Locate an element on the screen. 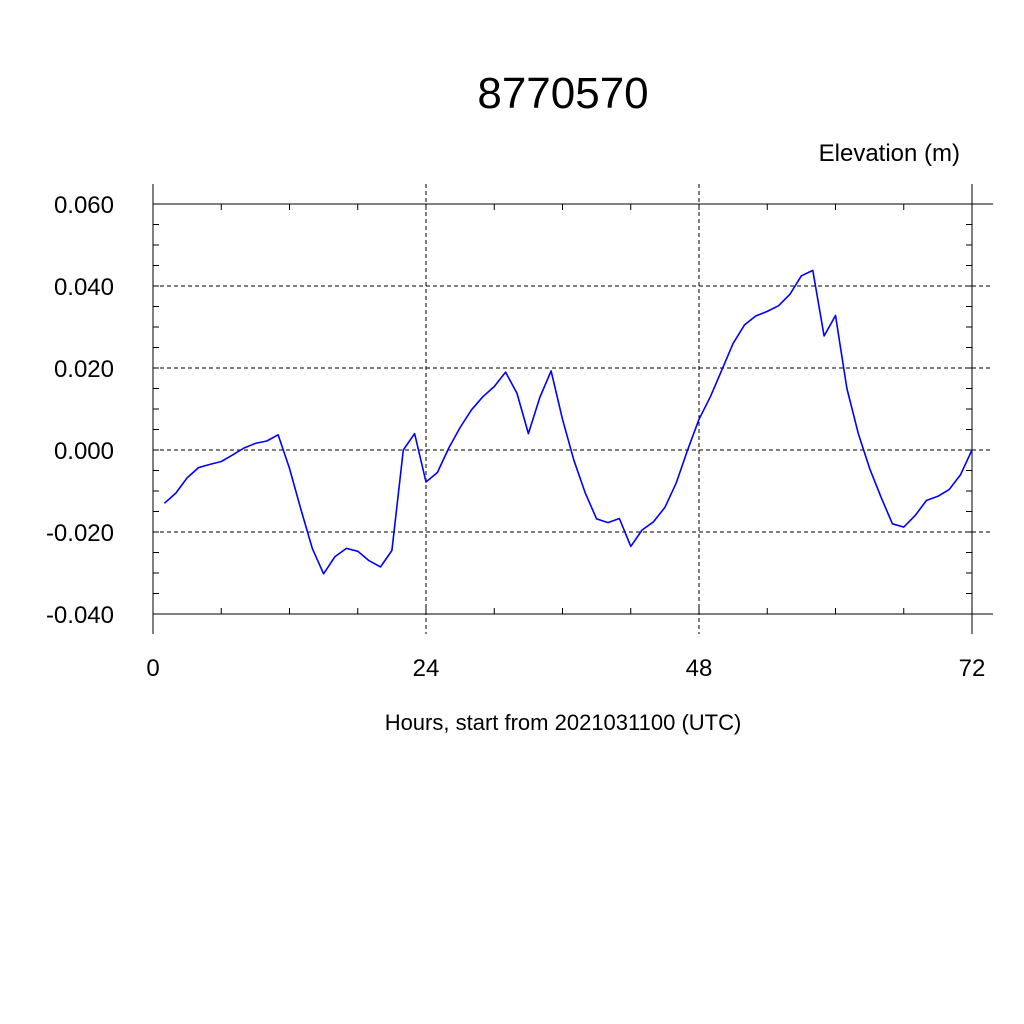 This screenshot has height=1024, width=1024. chart-title: 8770570 is located at coordinates (562, 93).